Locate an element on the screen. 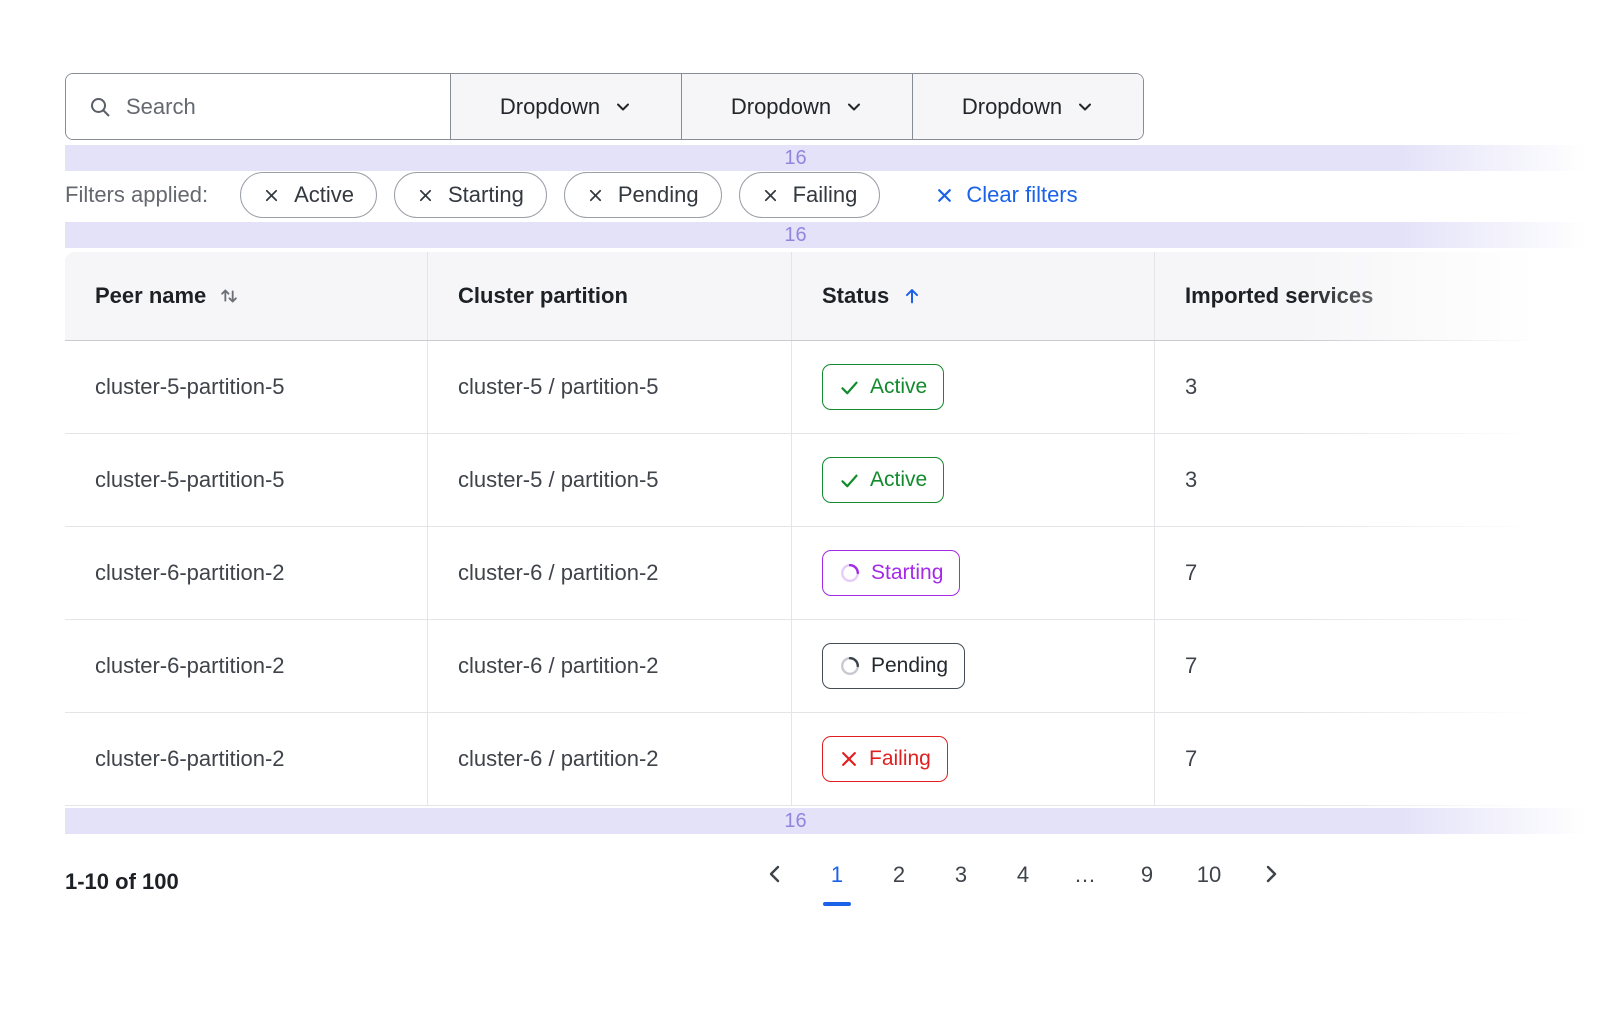  previous-page-button is located at coordinates (775, 867).